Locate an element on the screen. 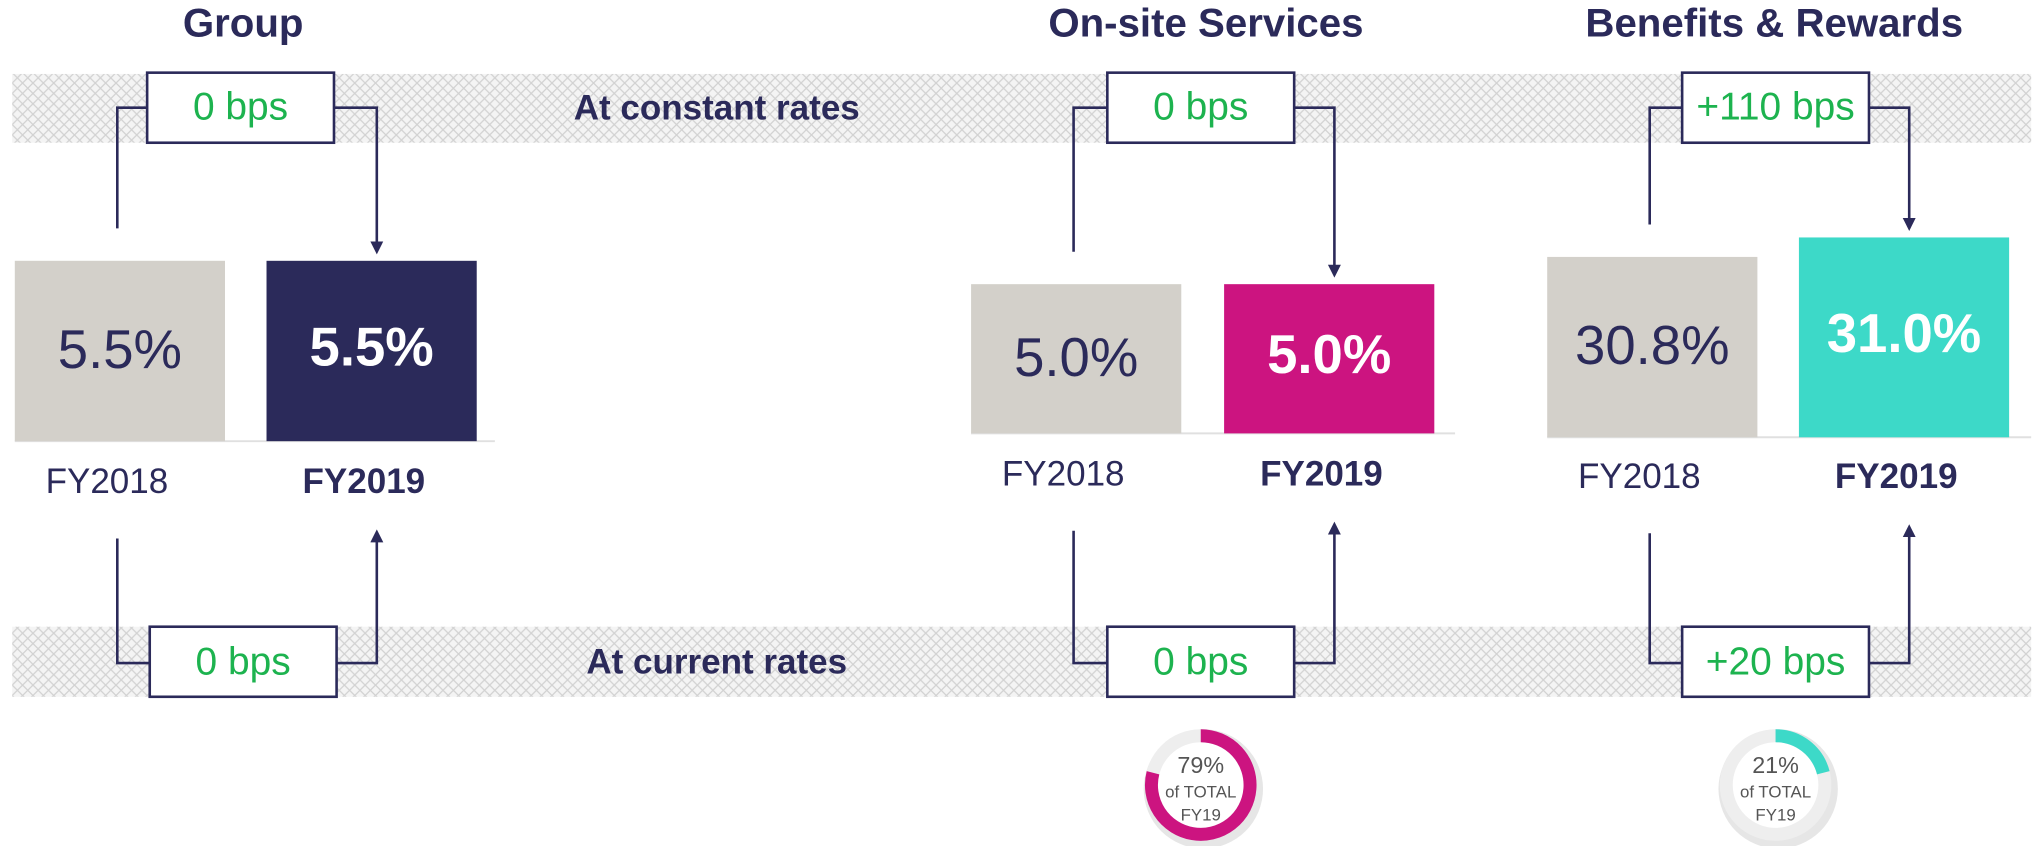 The height and width of the screenshot is (846, 2033). prior-value: 5.5% is located at coordinates (120, 349).